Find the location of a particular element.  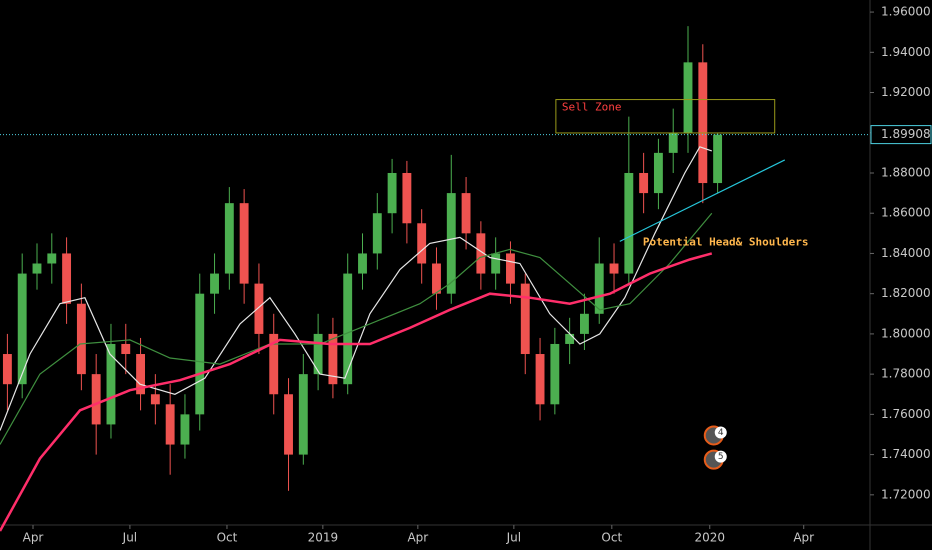

event-count: 4 is located at coordinates (721, 433).